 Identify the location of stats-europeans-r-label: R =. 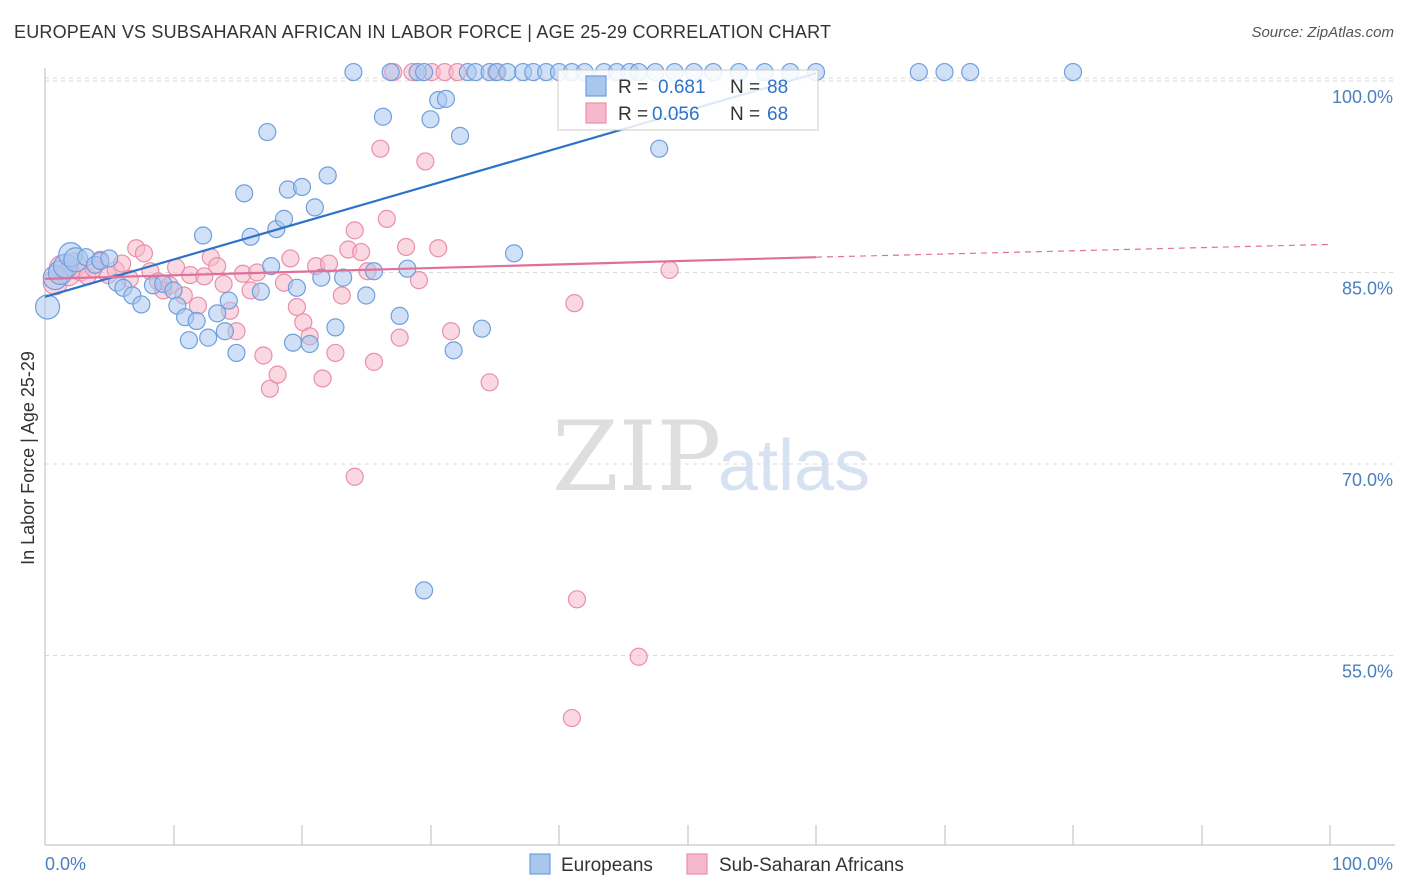
(633, 87).